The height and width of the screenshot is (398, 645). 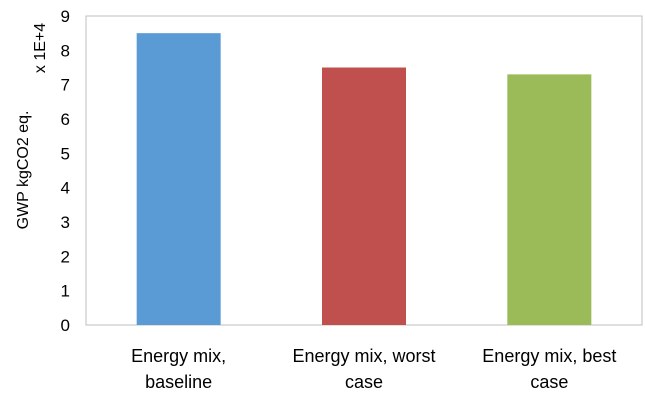 I want to click on y-tick-label: 6, so click(x=65, y=119).